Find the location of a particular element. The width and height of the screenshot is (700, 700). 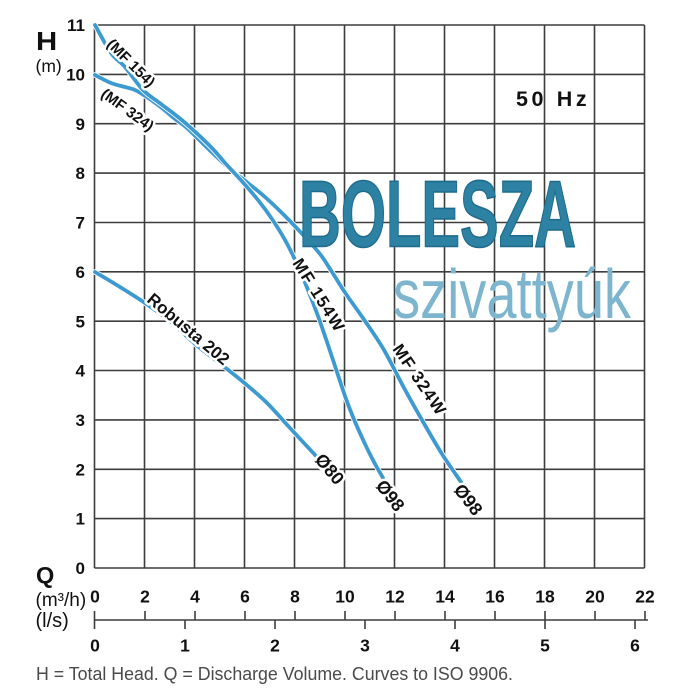

svg-text: (l/s) is located at coordinates (52, 621).